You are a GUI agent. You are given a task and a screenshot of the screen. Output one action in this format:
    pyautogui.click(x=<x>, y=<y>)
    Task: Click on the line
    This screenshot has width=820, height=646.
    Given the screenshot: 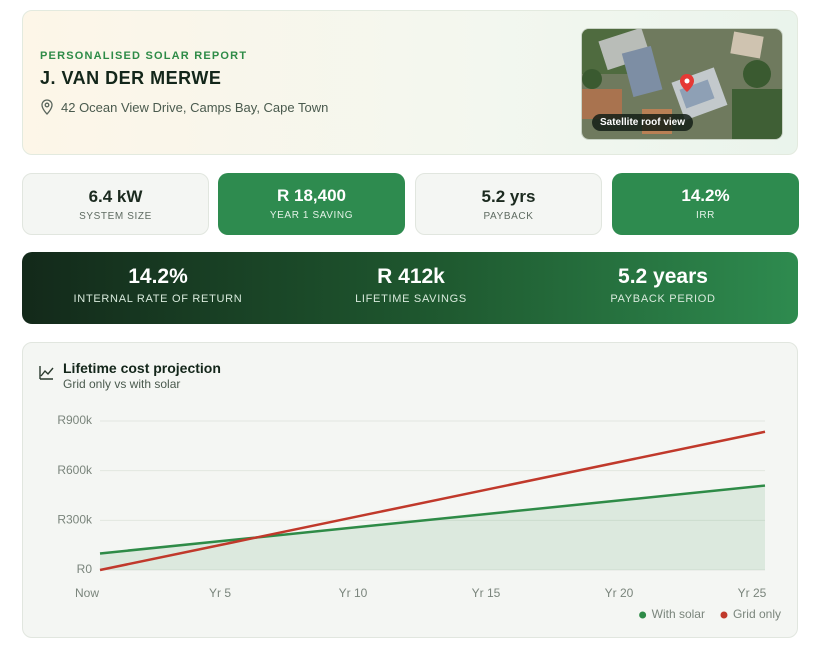 What is the action you would take?
    pyautogui.click(x=432, y=519)
    